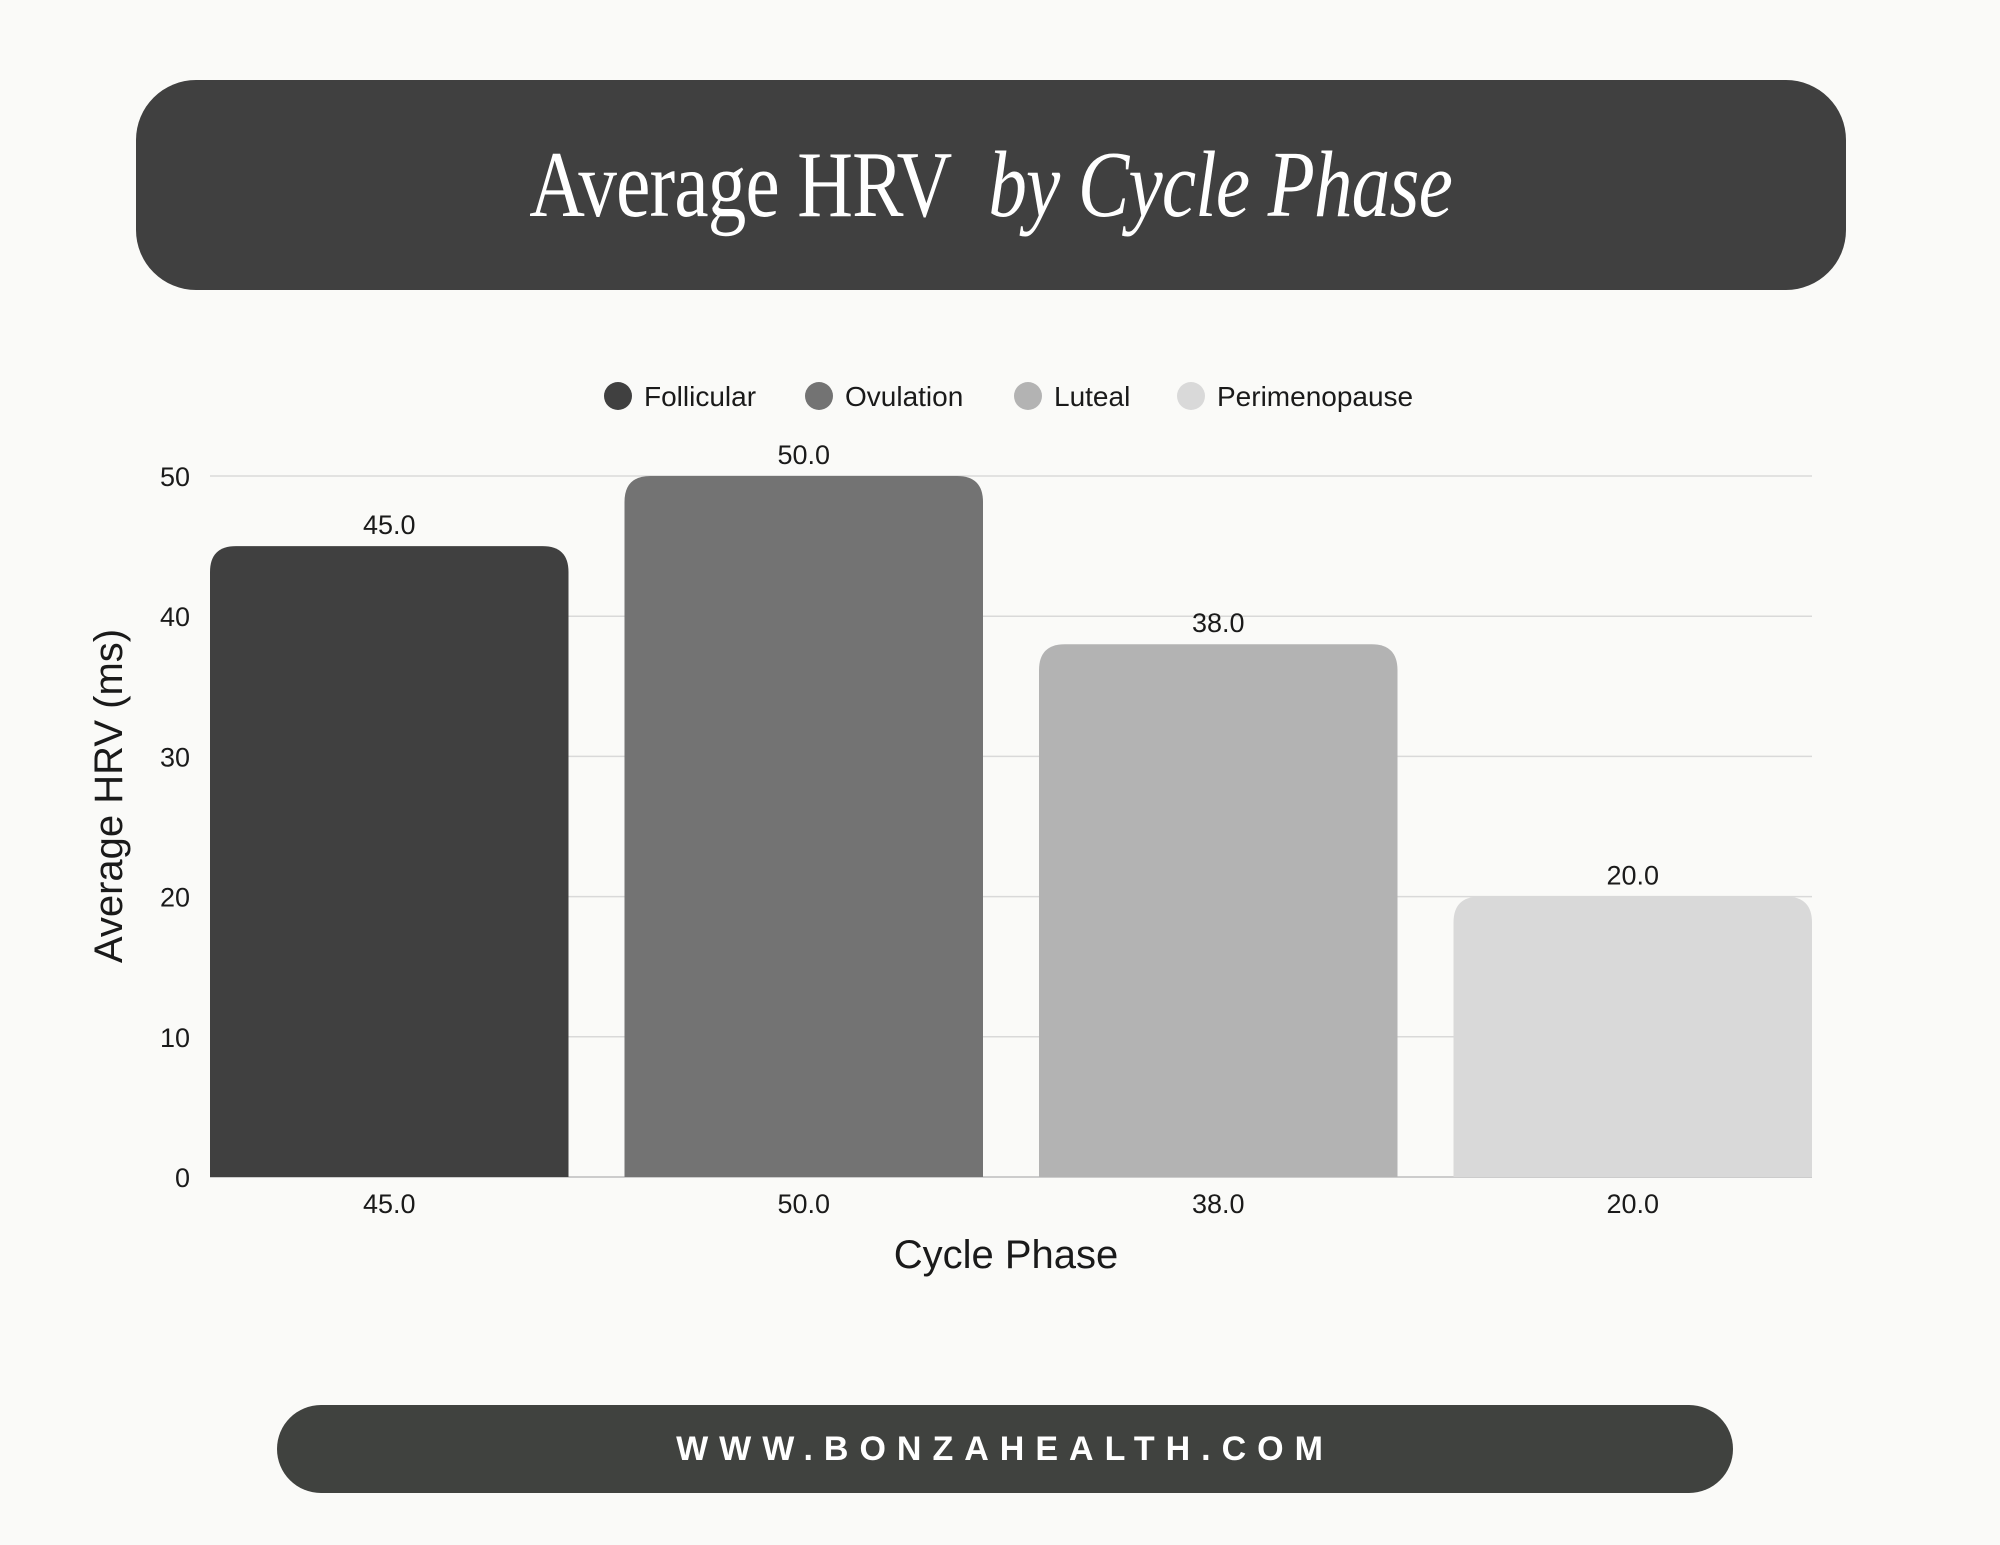 Image resolution: width=2000 pixels, height=1545 pixels. What do you see at coordinates (175, 1038) in the screenshot?
I see `y-tick-label: 10` at bounding box center [175, 1038].